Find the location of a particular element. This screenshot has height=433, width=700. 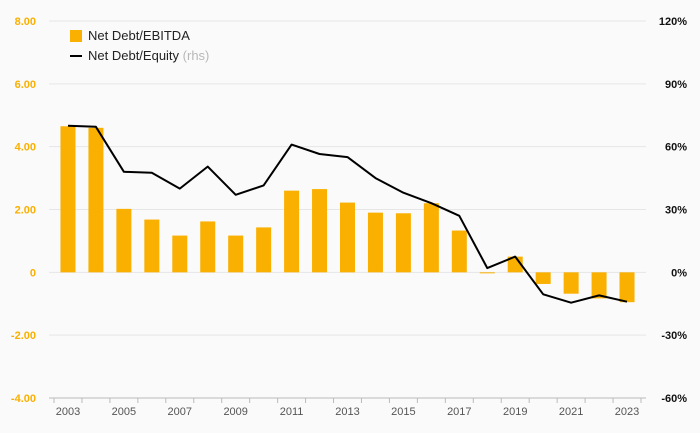

legend-label-bar: Net Debt/EBITDA is located at coordinates (139, 35).